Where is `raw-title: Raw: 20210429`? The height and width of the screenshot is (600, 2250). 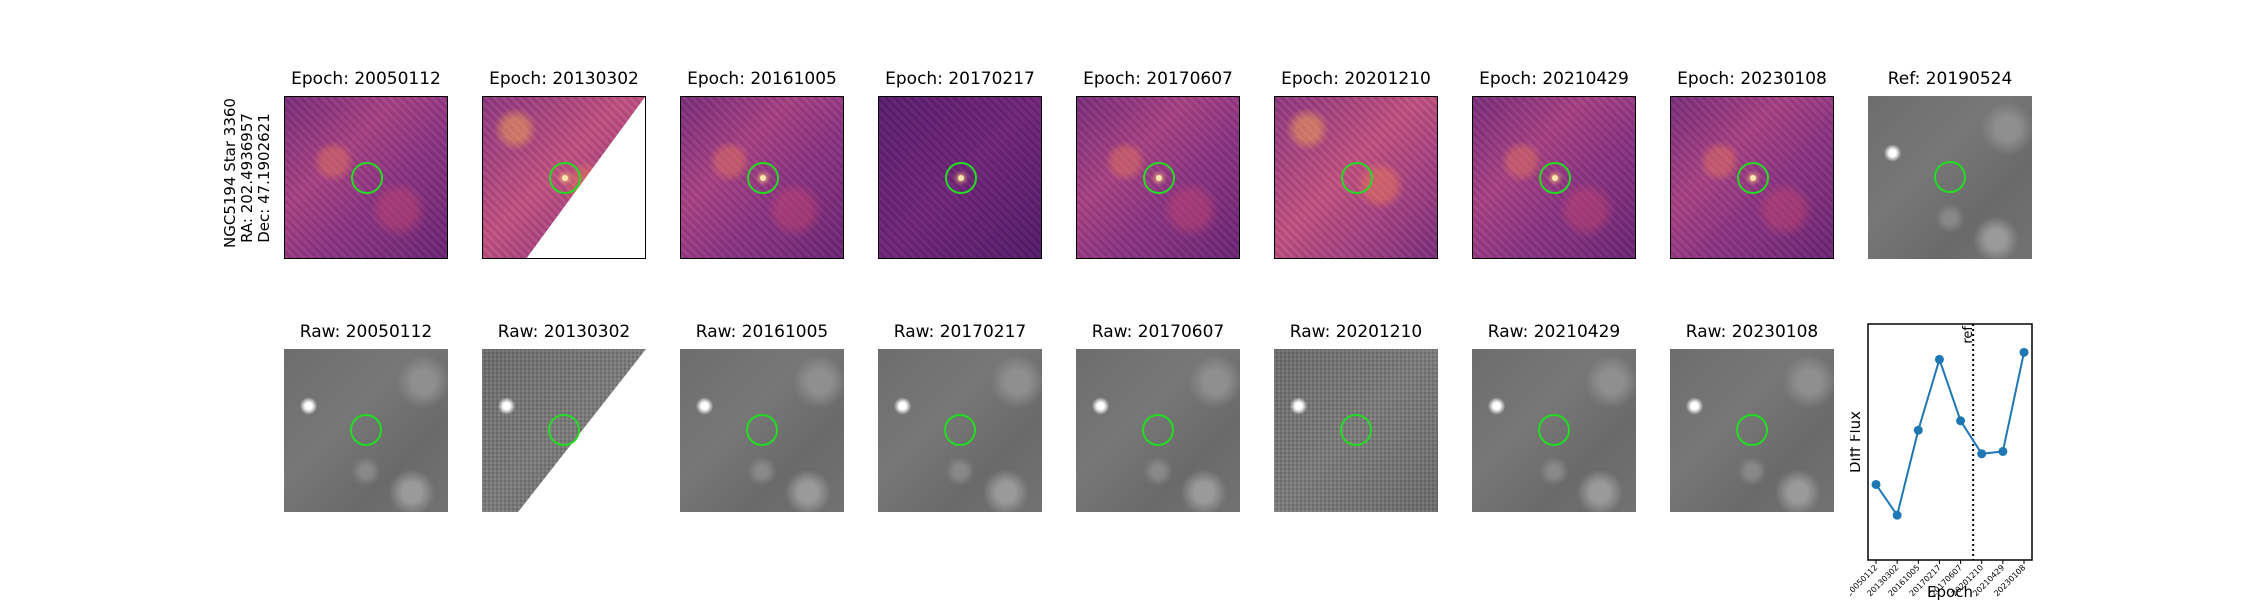
raw-title: Raw: 20210429 is located at coordinates (1554, 332).